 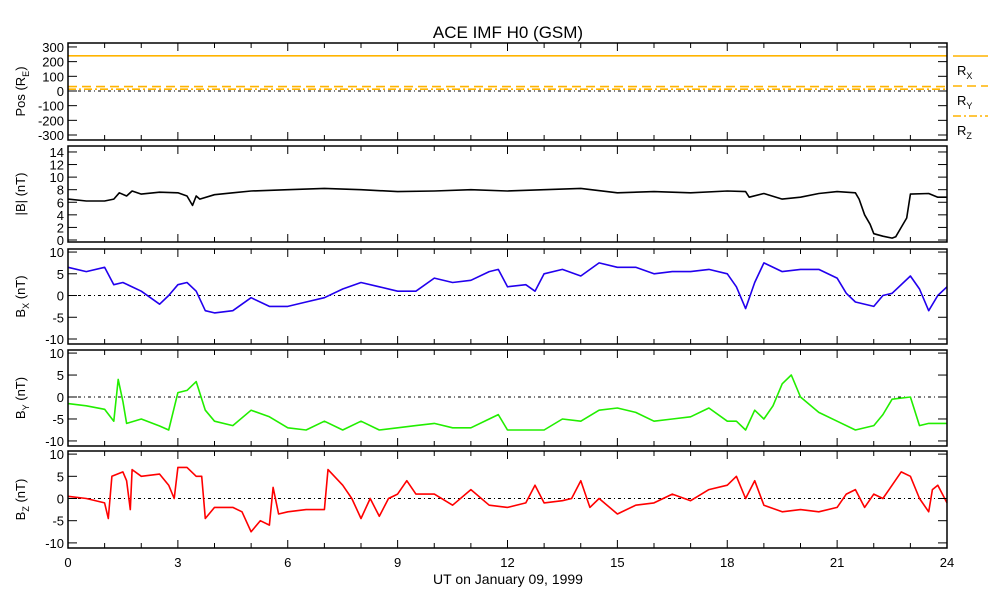 What do you see at coordinates (727, 562) in the screenshot?
I see `x-tick-label: 18` at bounding box center [727, 562].